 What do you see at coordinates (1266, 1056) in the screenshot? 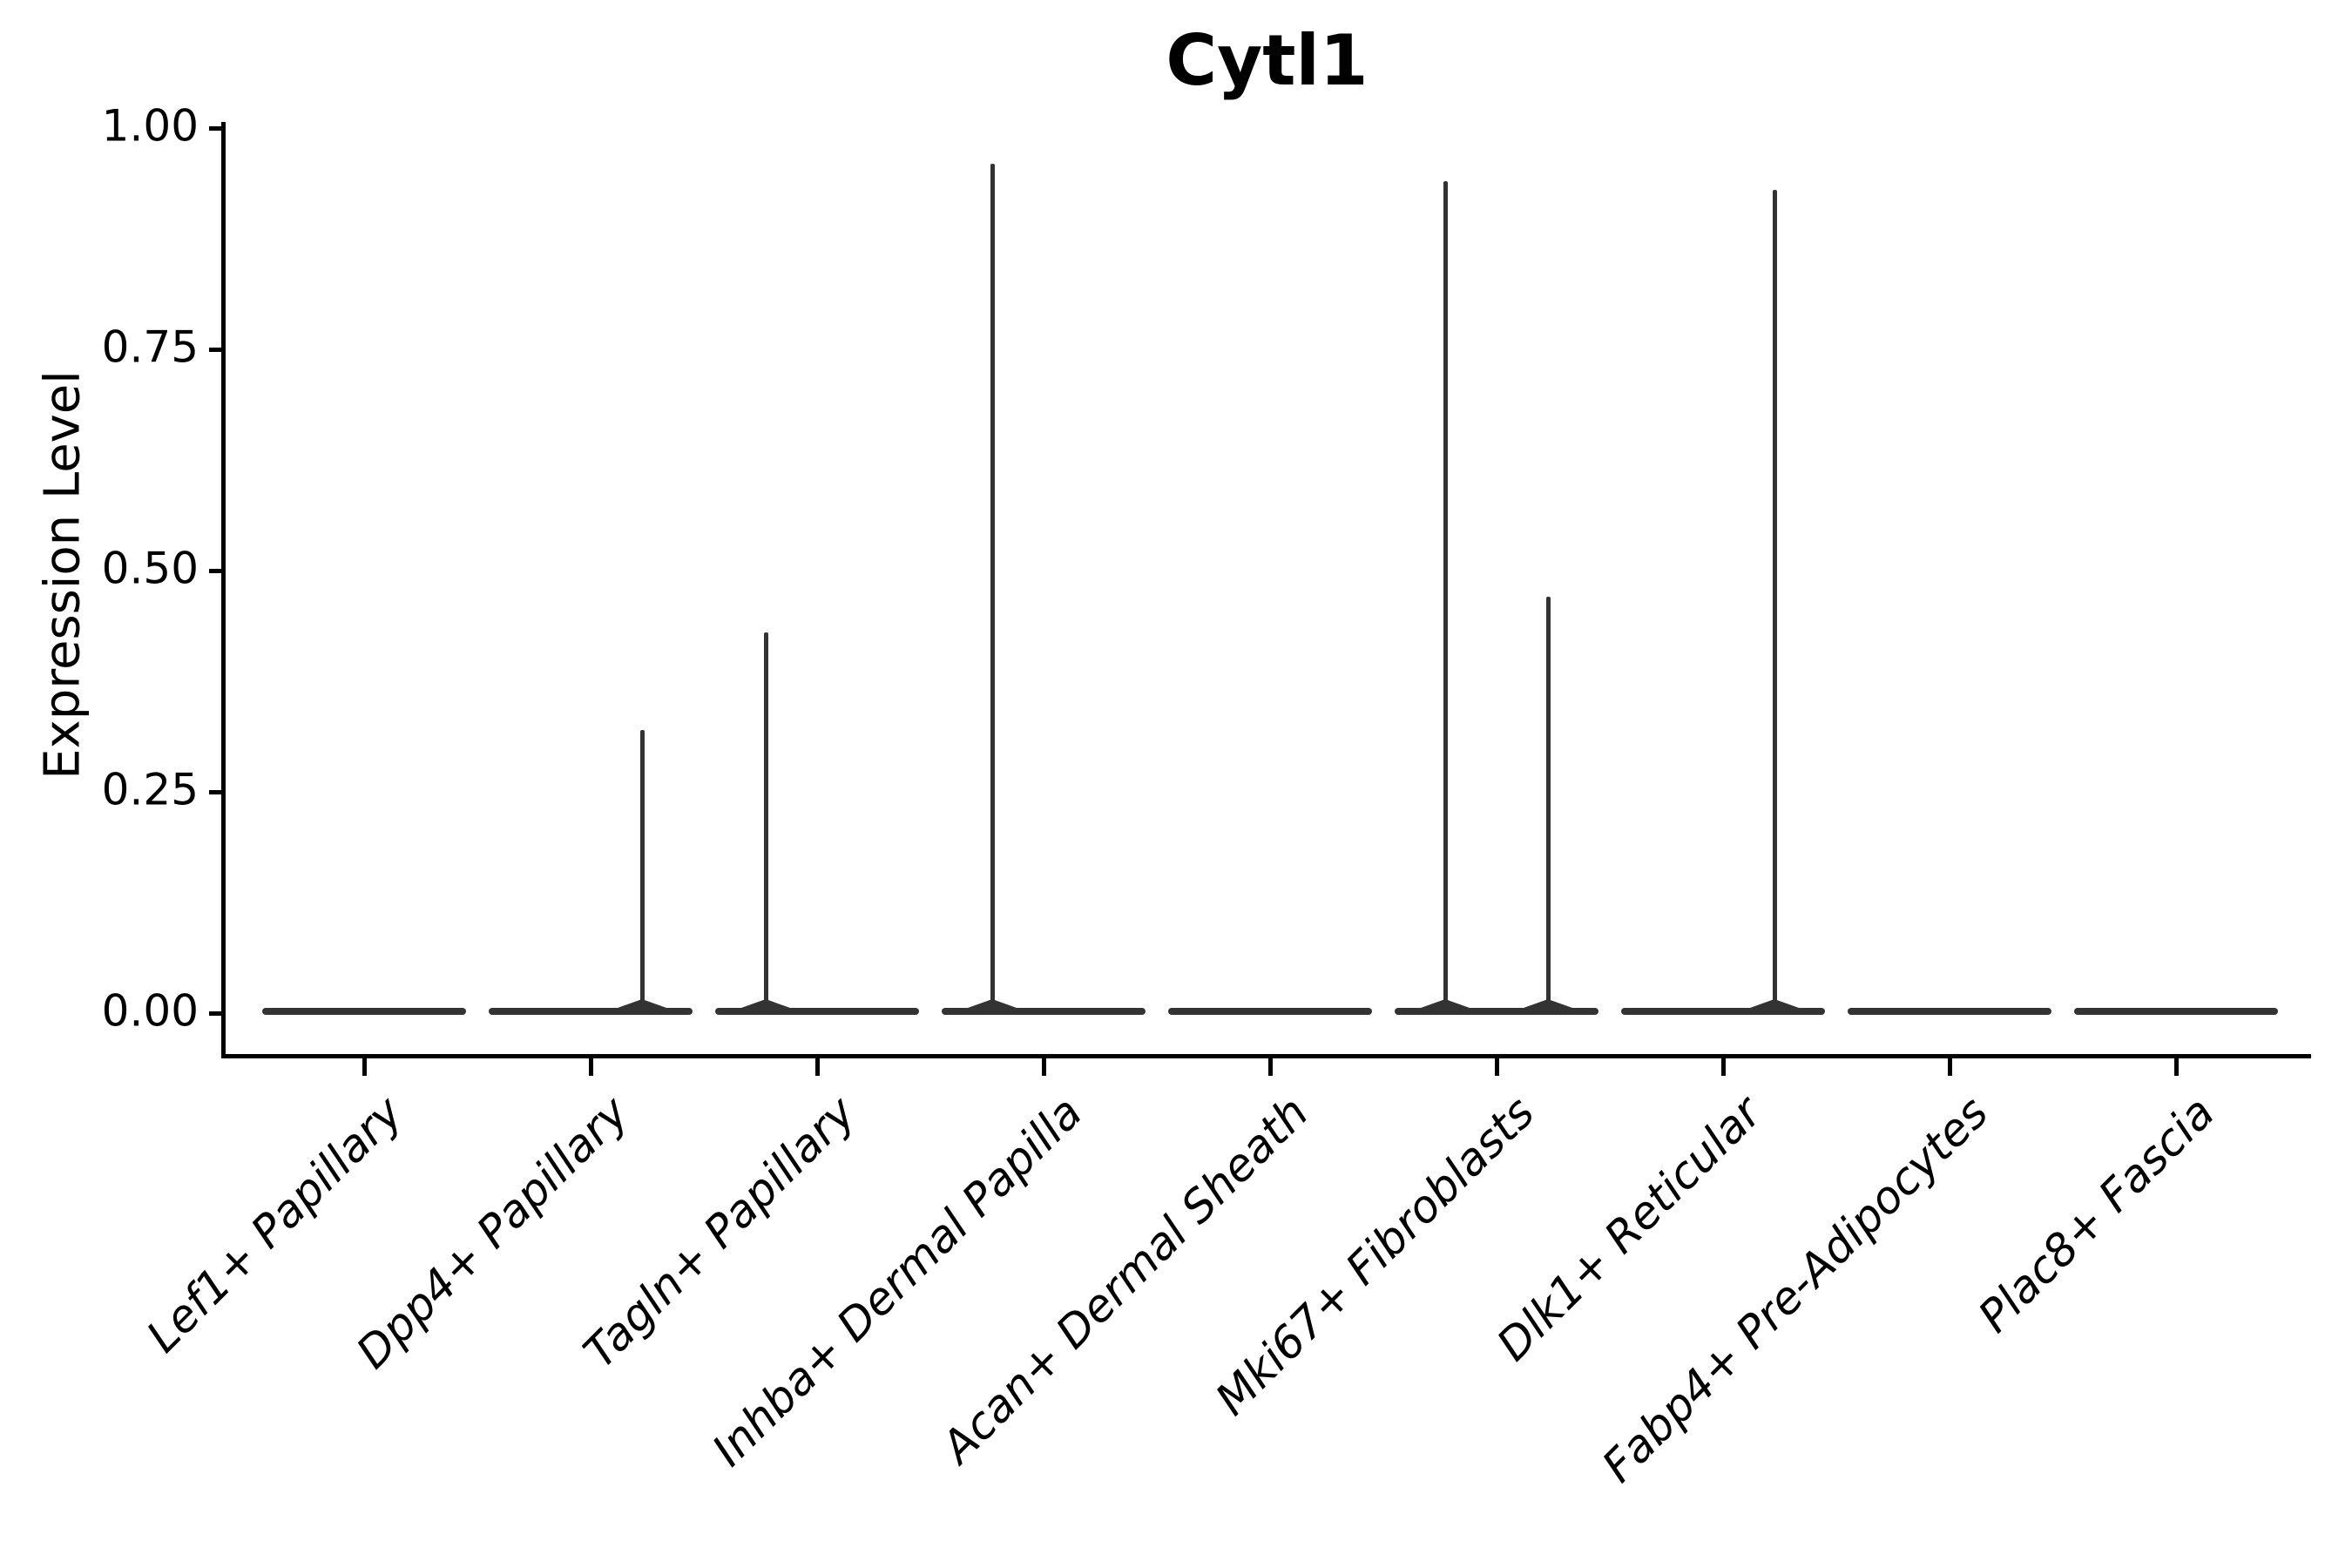
I see `x-axis-spine` at bounding box center [1266, 1056].